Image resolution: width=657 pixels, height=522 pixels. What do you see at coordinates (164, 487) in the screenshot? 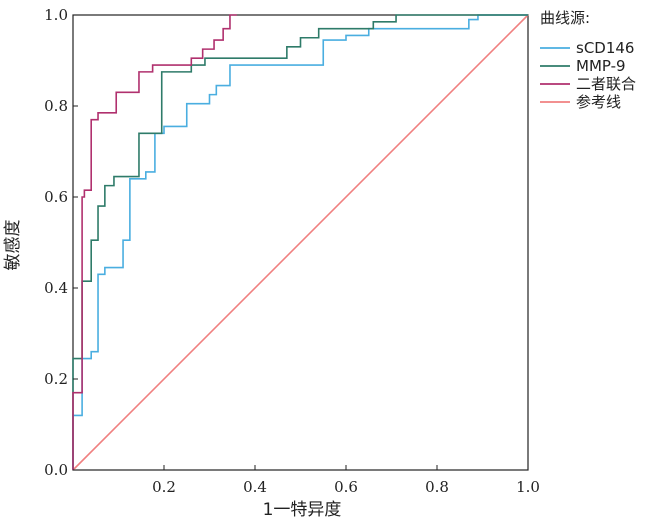
I see `x-tick-label: 0.2` at bounding box center [164, 487].